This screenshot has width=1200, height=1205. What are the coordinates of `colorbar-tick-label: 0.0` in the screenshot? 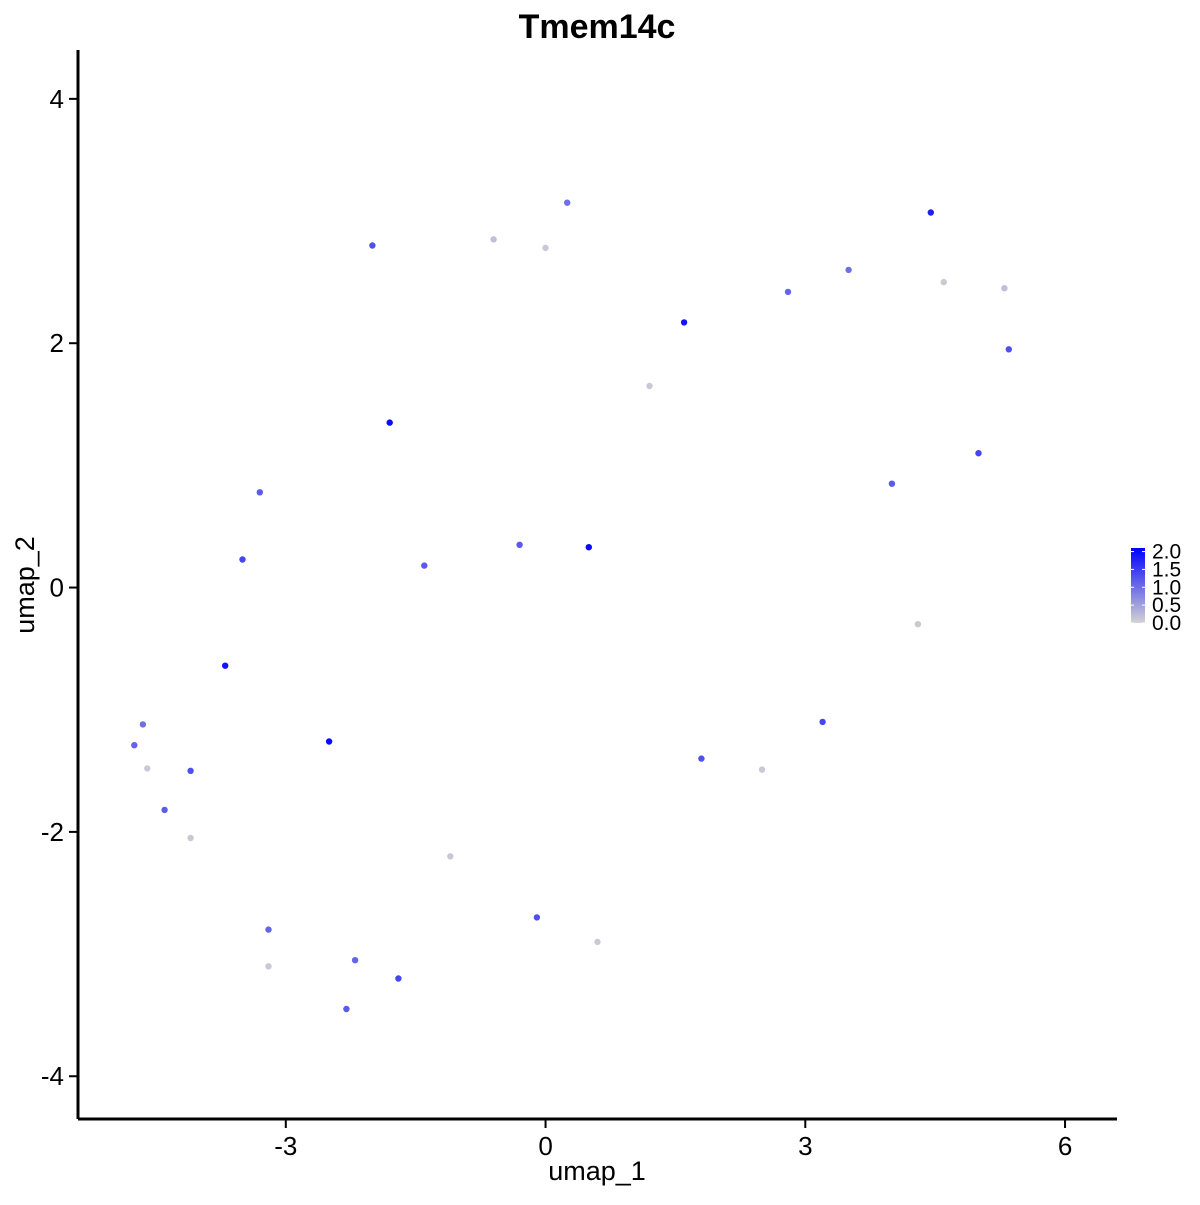 It's located at (1166, 623).